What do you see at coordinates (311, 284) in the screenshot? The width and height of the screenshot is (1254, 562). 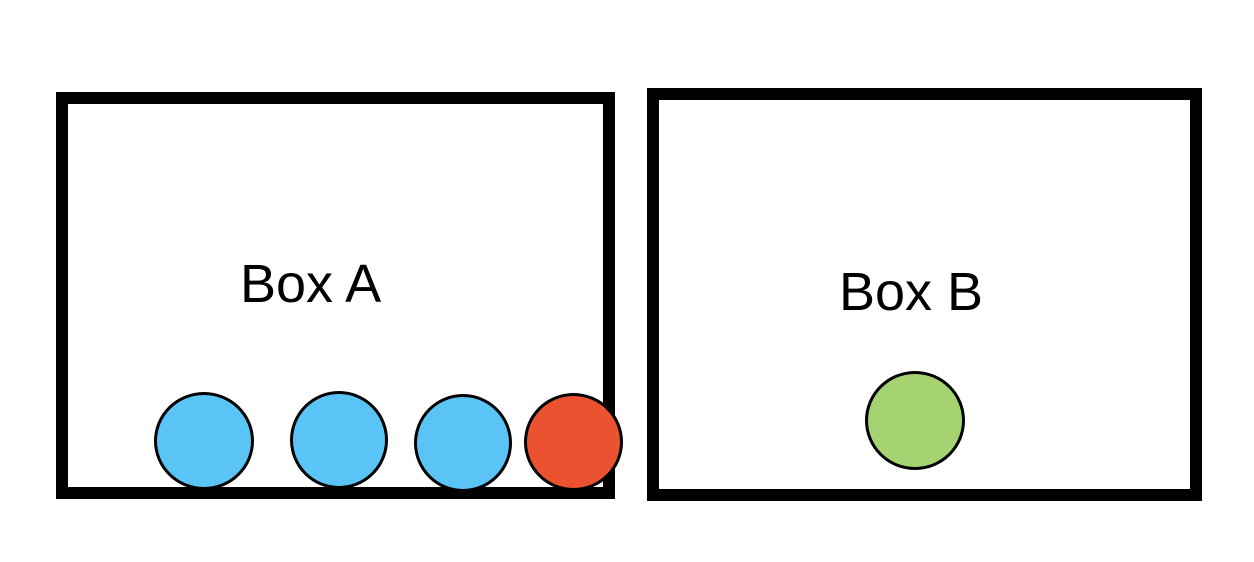 I see `box-a-label: Box A` at bounding box center [311, 284].